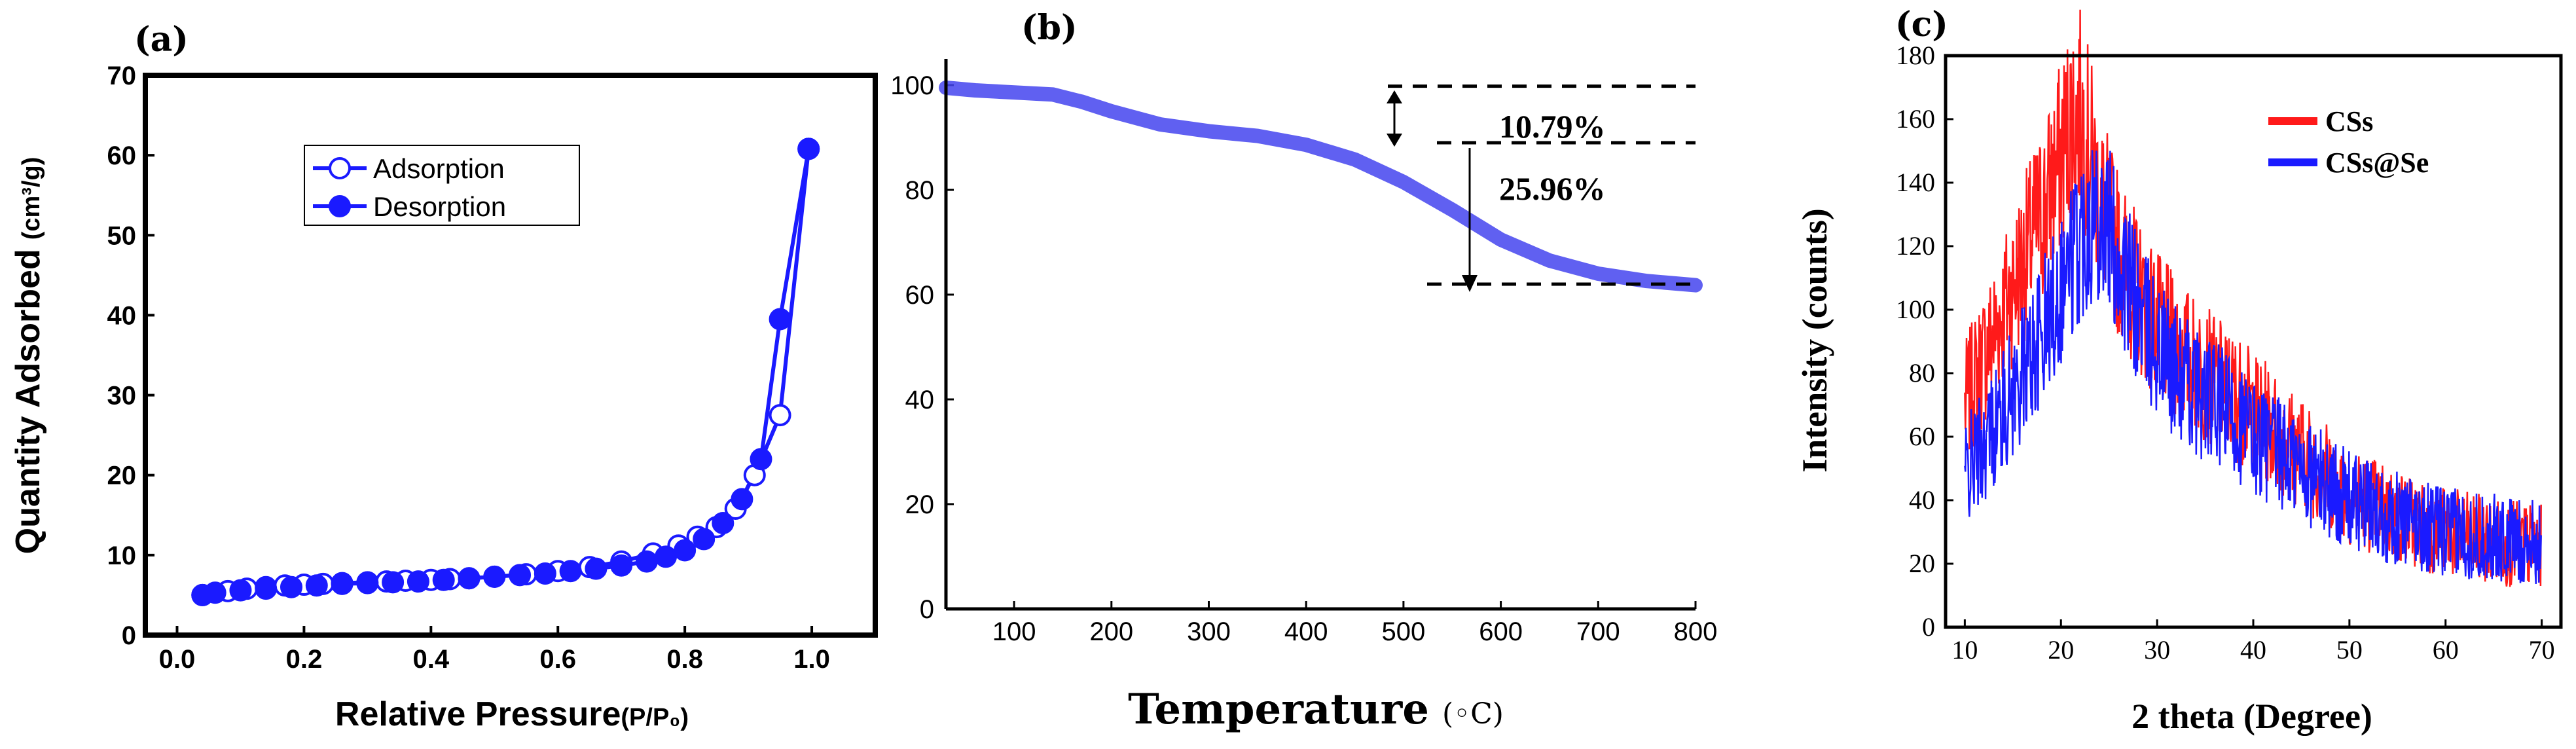 Image resolution: width=2576 pixels, height=749 pixels. Describe the element at coordinates (161, 40) in the screenshot. I see `panel-a-label: (a)` at that location.